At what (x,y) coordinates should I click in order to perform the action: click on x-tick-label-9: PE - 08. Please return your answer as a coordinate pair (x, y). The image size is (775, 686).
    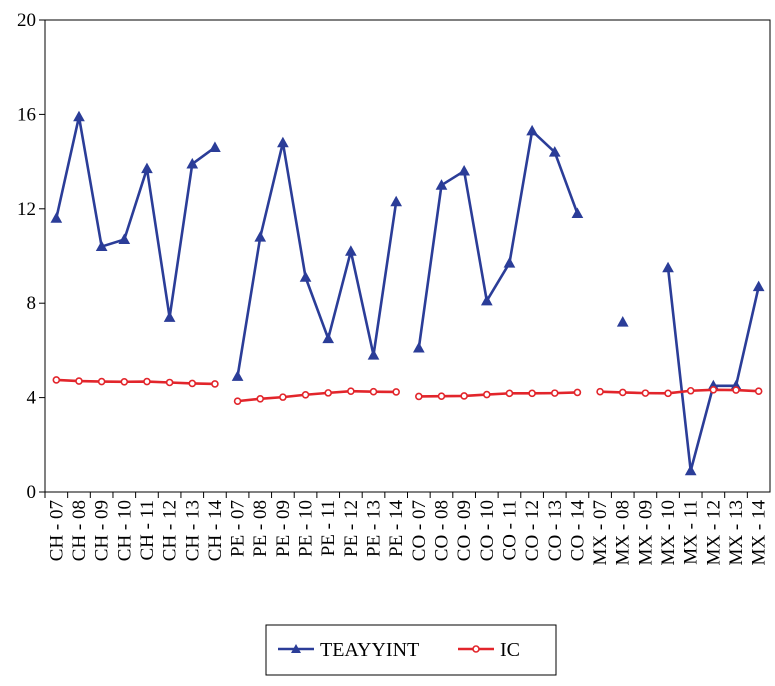
    Looking at the image, I should click on (260, 528).